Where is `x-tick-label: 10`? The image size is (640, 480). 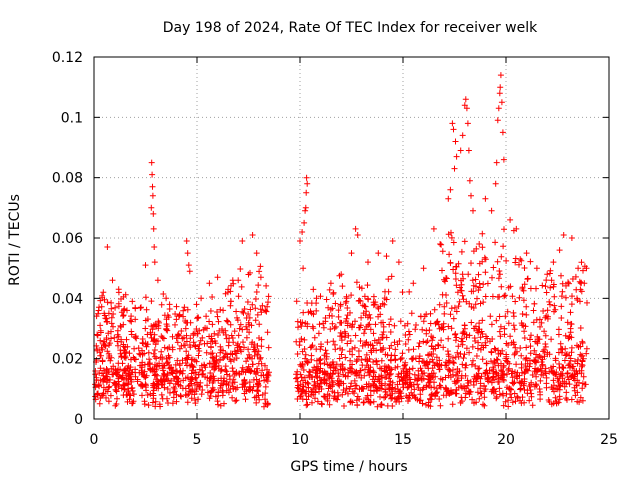
x-tick-label: 10 is located at coordinates (300, 440).